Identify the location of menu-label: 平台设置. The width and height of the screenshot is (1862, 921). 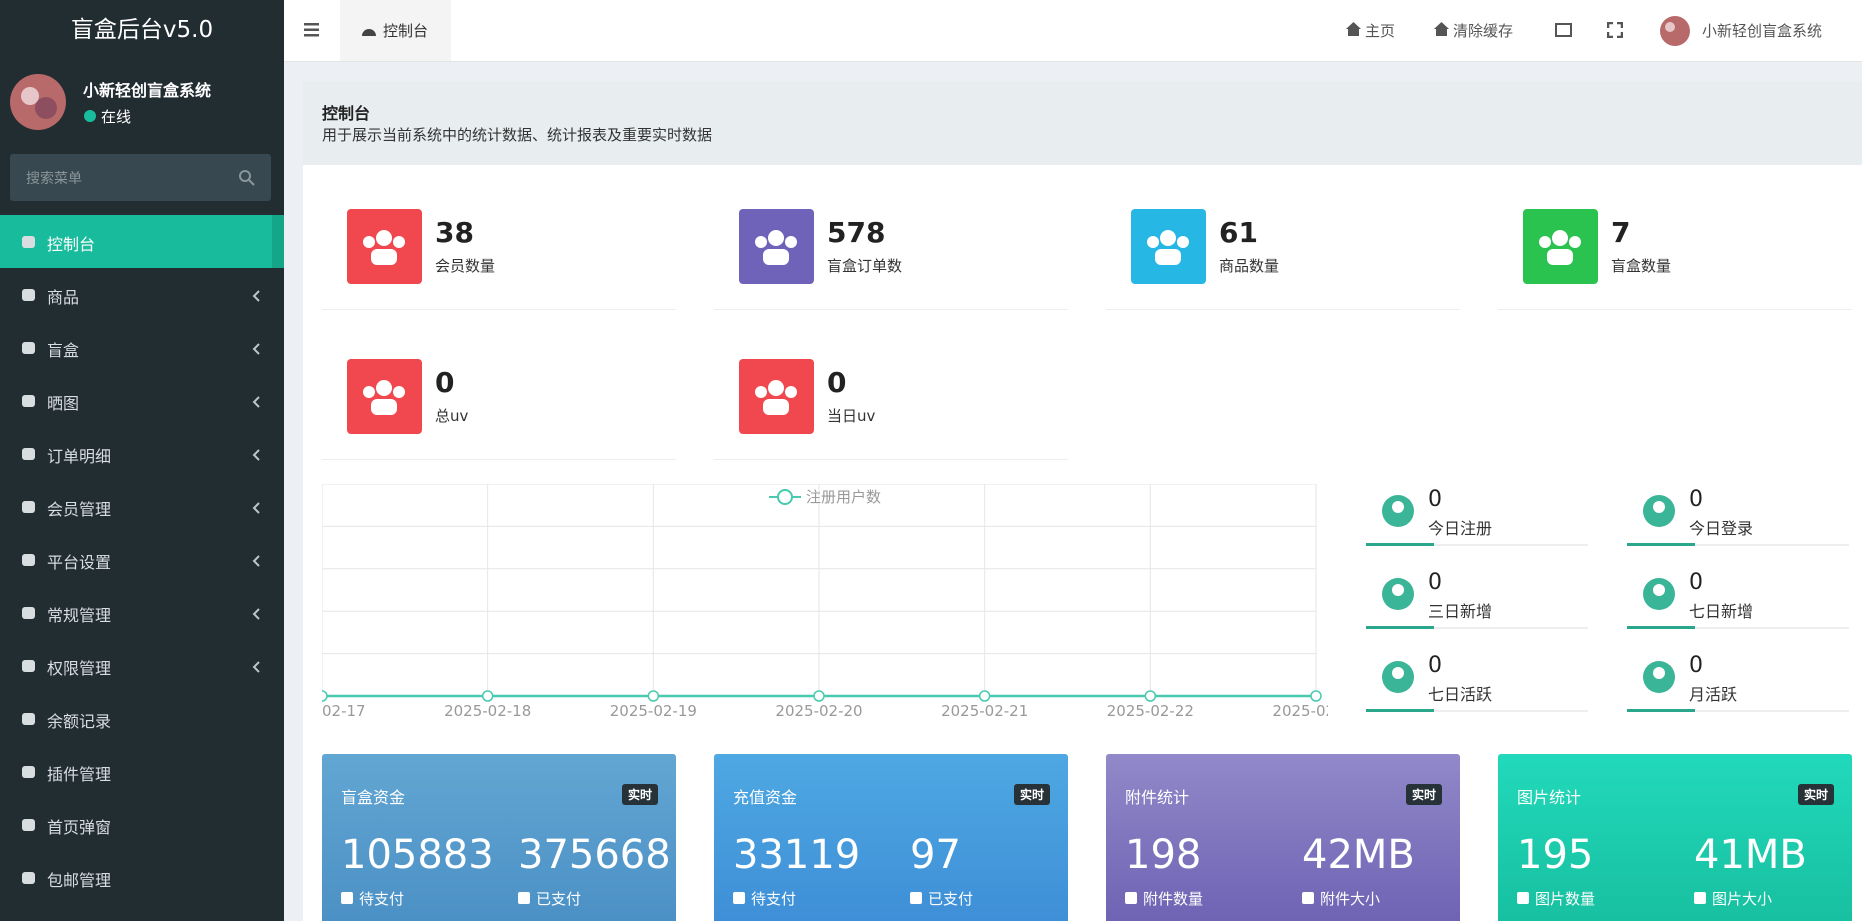
(79, 562).